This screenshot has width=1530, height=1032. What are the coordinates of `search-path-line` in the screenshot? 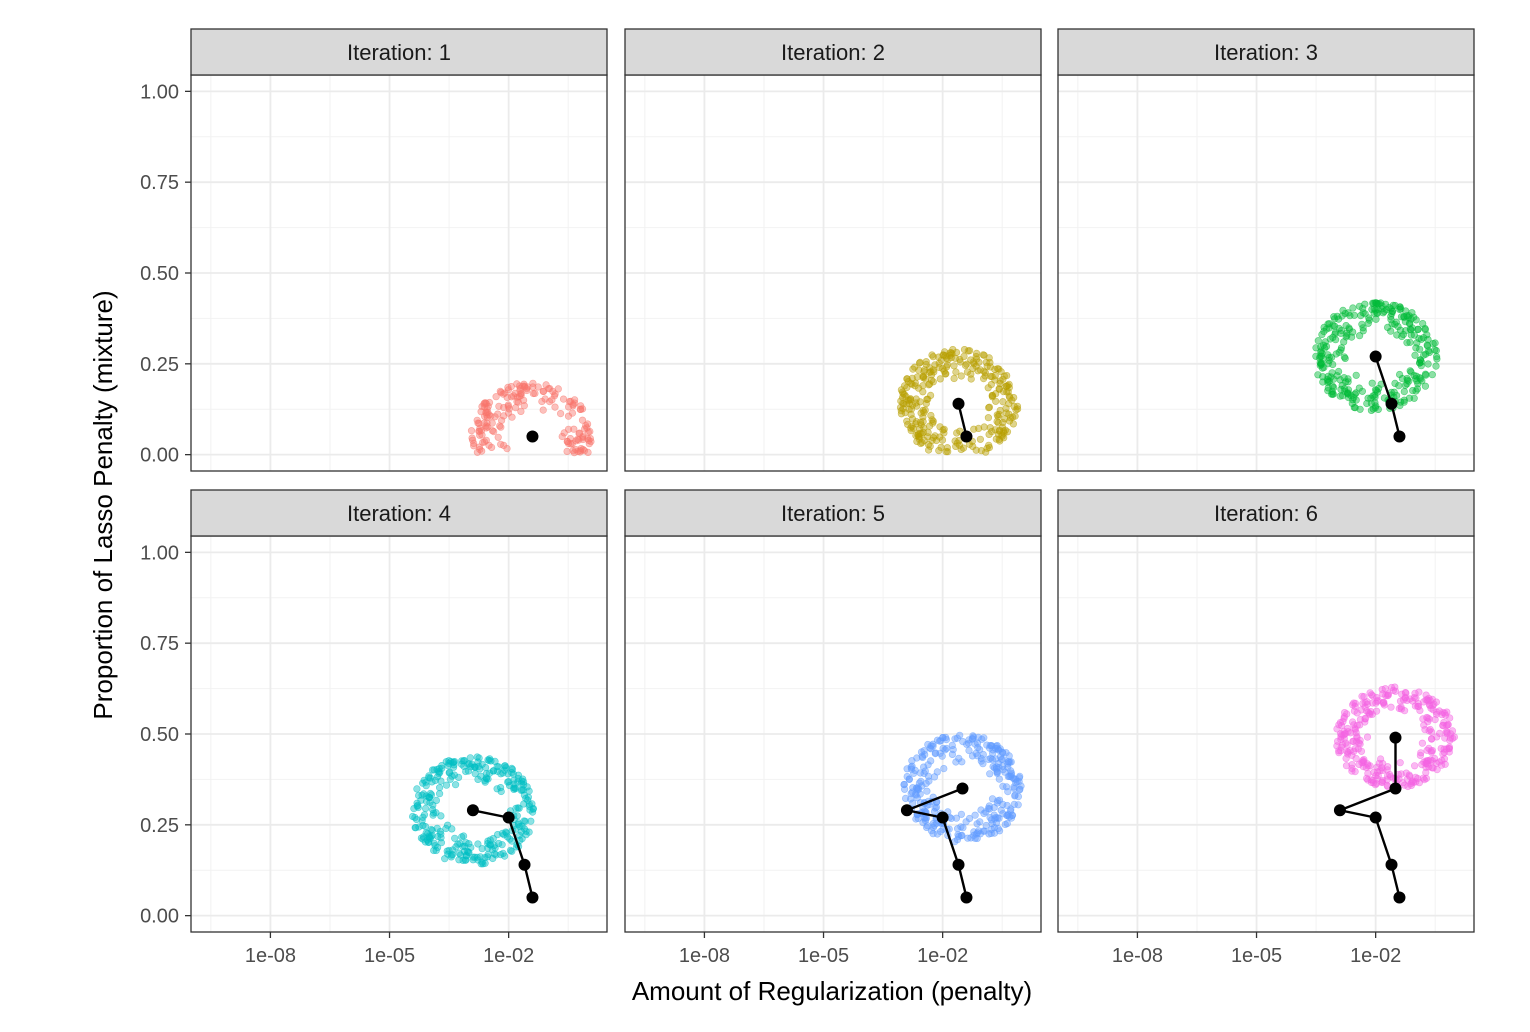 It's located at (503, 853).